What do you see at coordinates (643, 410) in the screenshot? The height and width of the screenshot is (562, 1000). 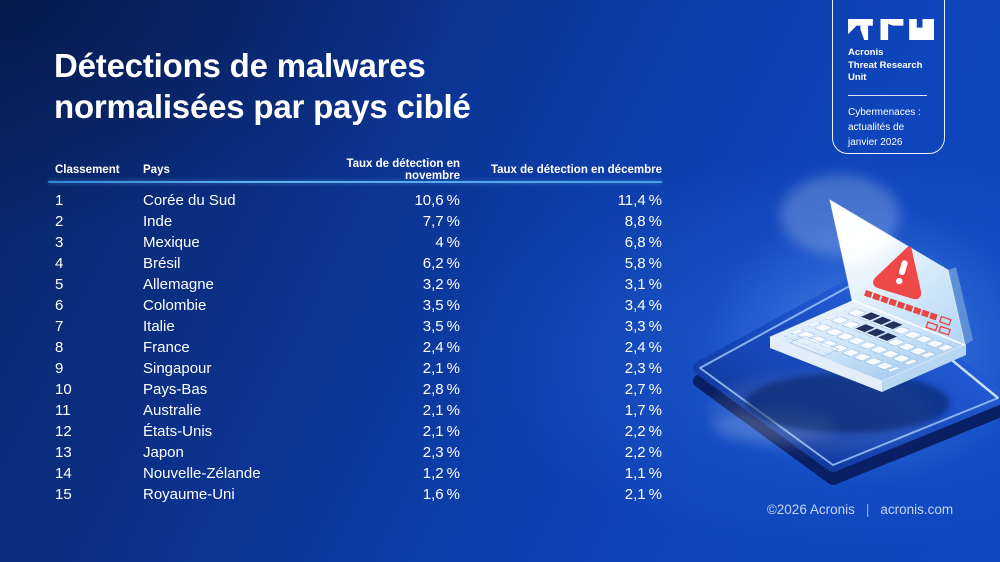 I see `december-rate-cell: 1,7 %` at bounding box center [643, 410].